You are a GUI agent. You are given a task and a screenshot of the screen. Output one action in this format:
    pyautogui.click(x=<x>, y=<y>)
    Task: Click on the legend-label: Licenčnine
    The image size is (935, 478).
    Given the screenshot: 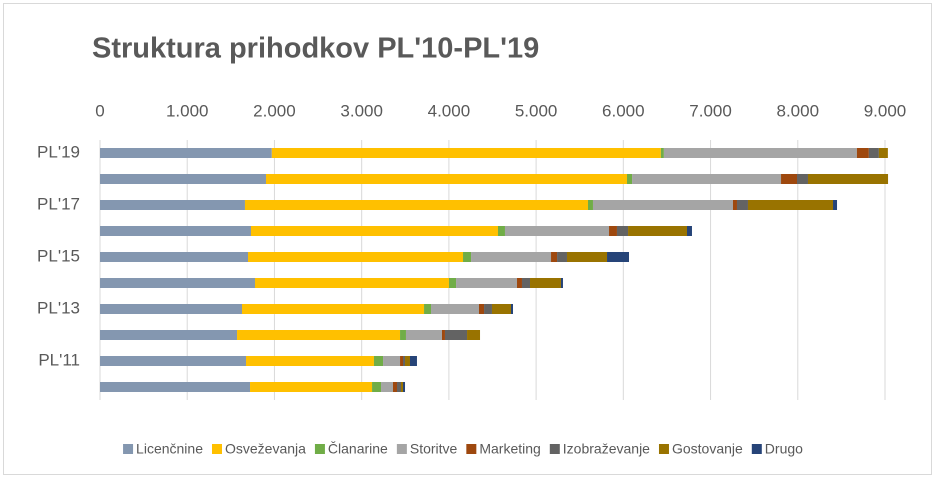 What is the action you would take?
    pyautogui.click(x=169, y=449)
    